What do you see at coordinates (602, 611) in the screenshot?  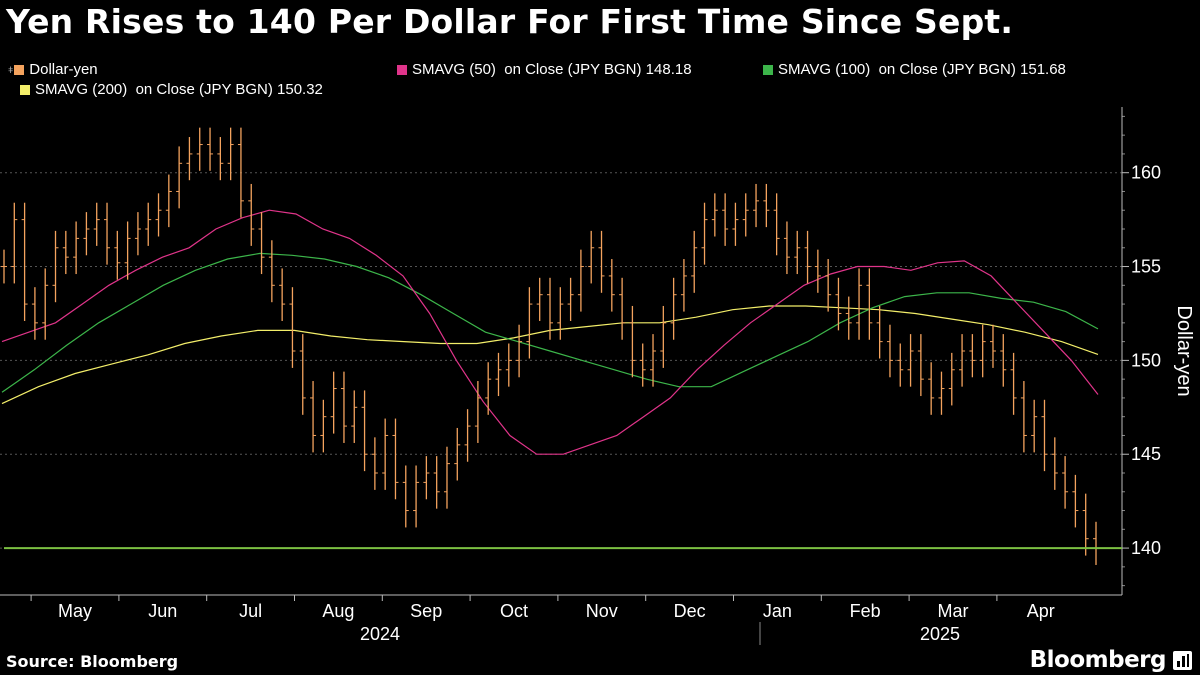 I see `x-tick-label-Nov: Nov` at bounding box center [602, 611].